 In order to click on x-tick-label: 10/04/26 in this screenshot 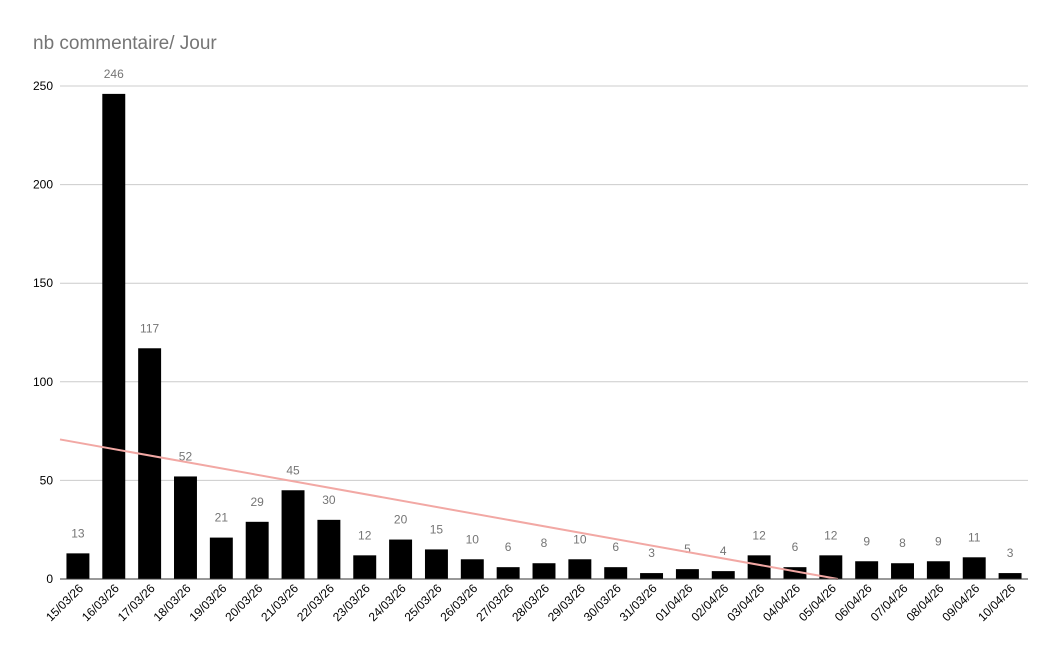, I will do `click(996, 602)`.